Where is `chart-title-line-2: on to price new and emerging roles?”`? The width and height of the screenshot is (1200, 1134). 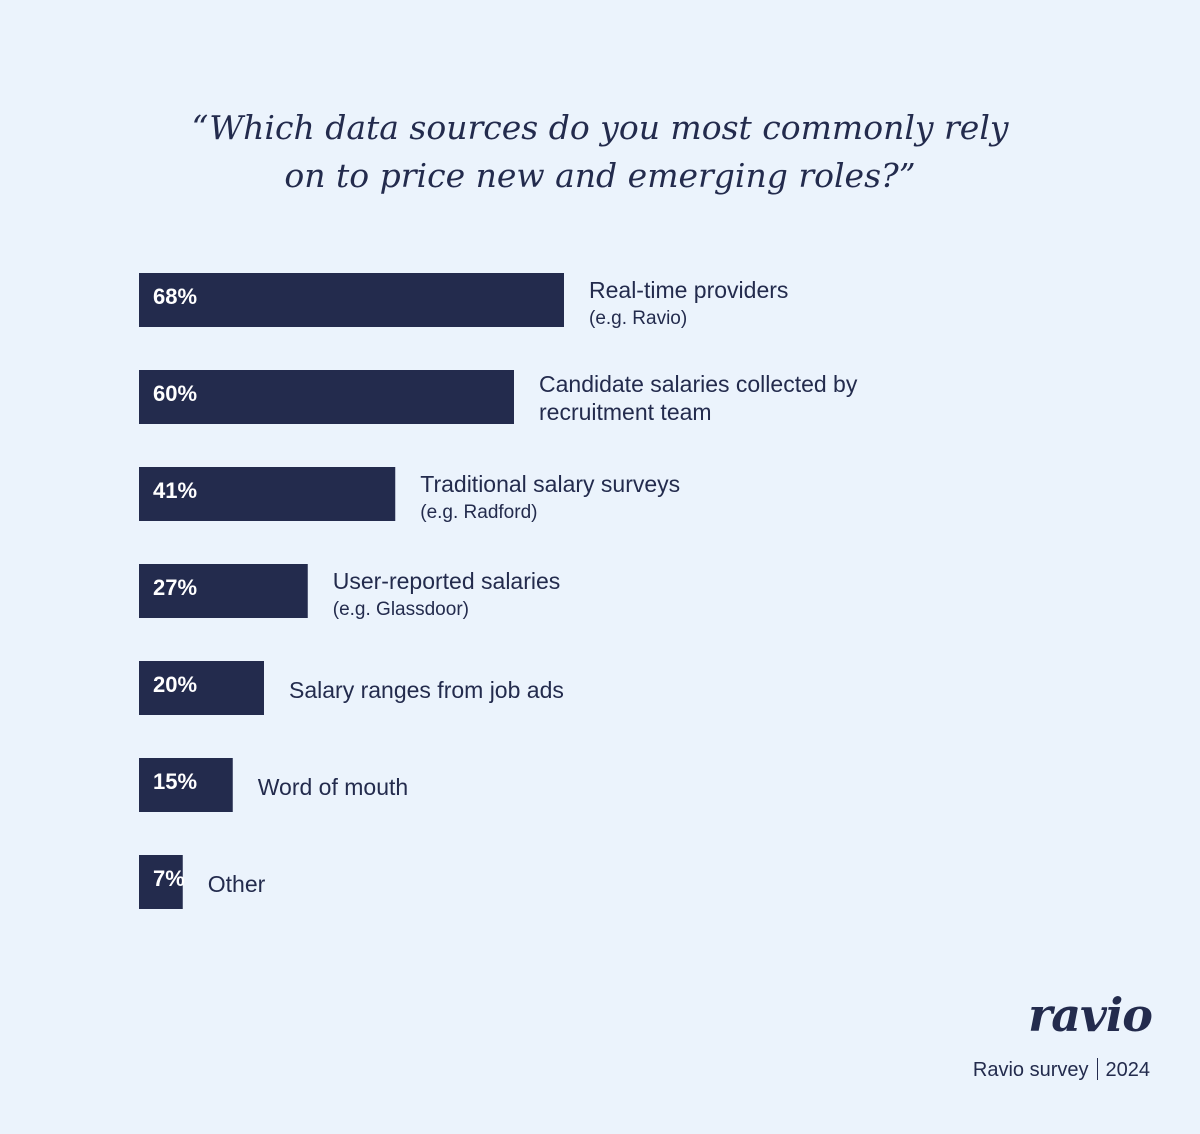 chart-title-line-2: on to price new and emerging roles?” is located at coordinates (600, 175).